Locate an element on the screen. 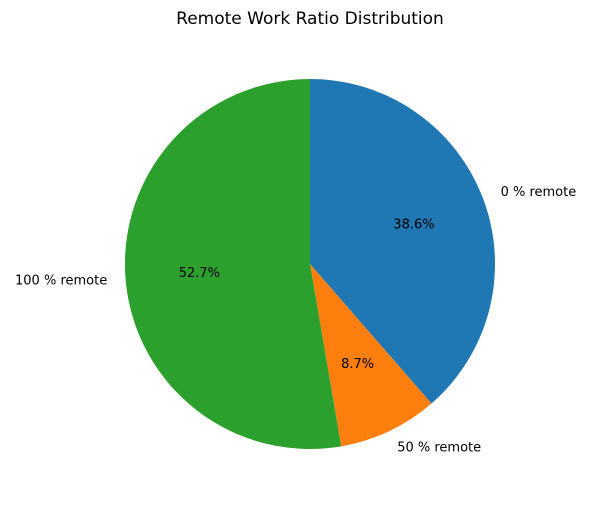  slice-category-label: 50 % remote is located at coordinates (439, 447).